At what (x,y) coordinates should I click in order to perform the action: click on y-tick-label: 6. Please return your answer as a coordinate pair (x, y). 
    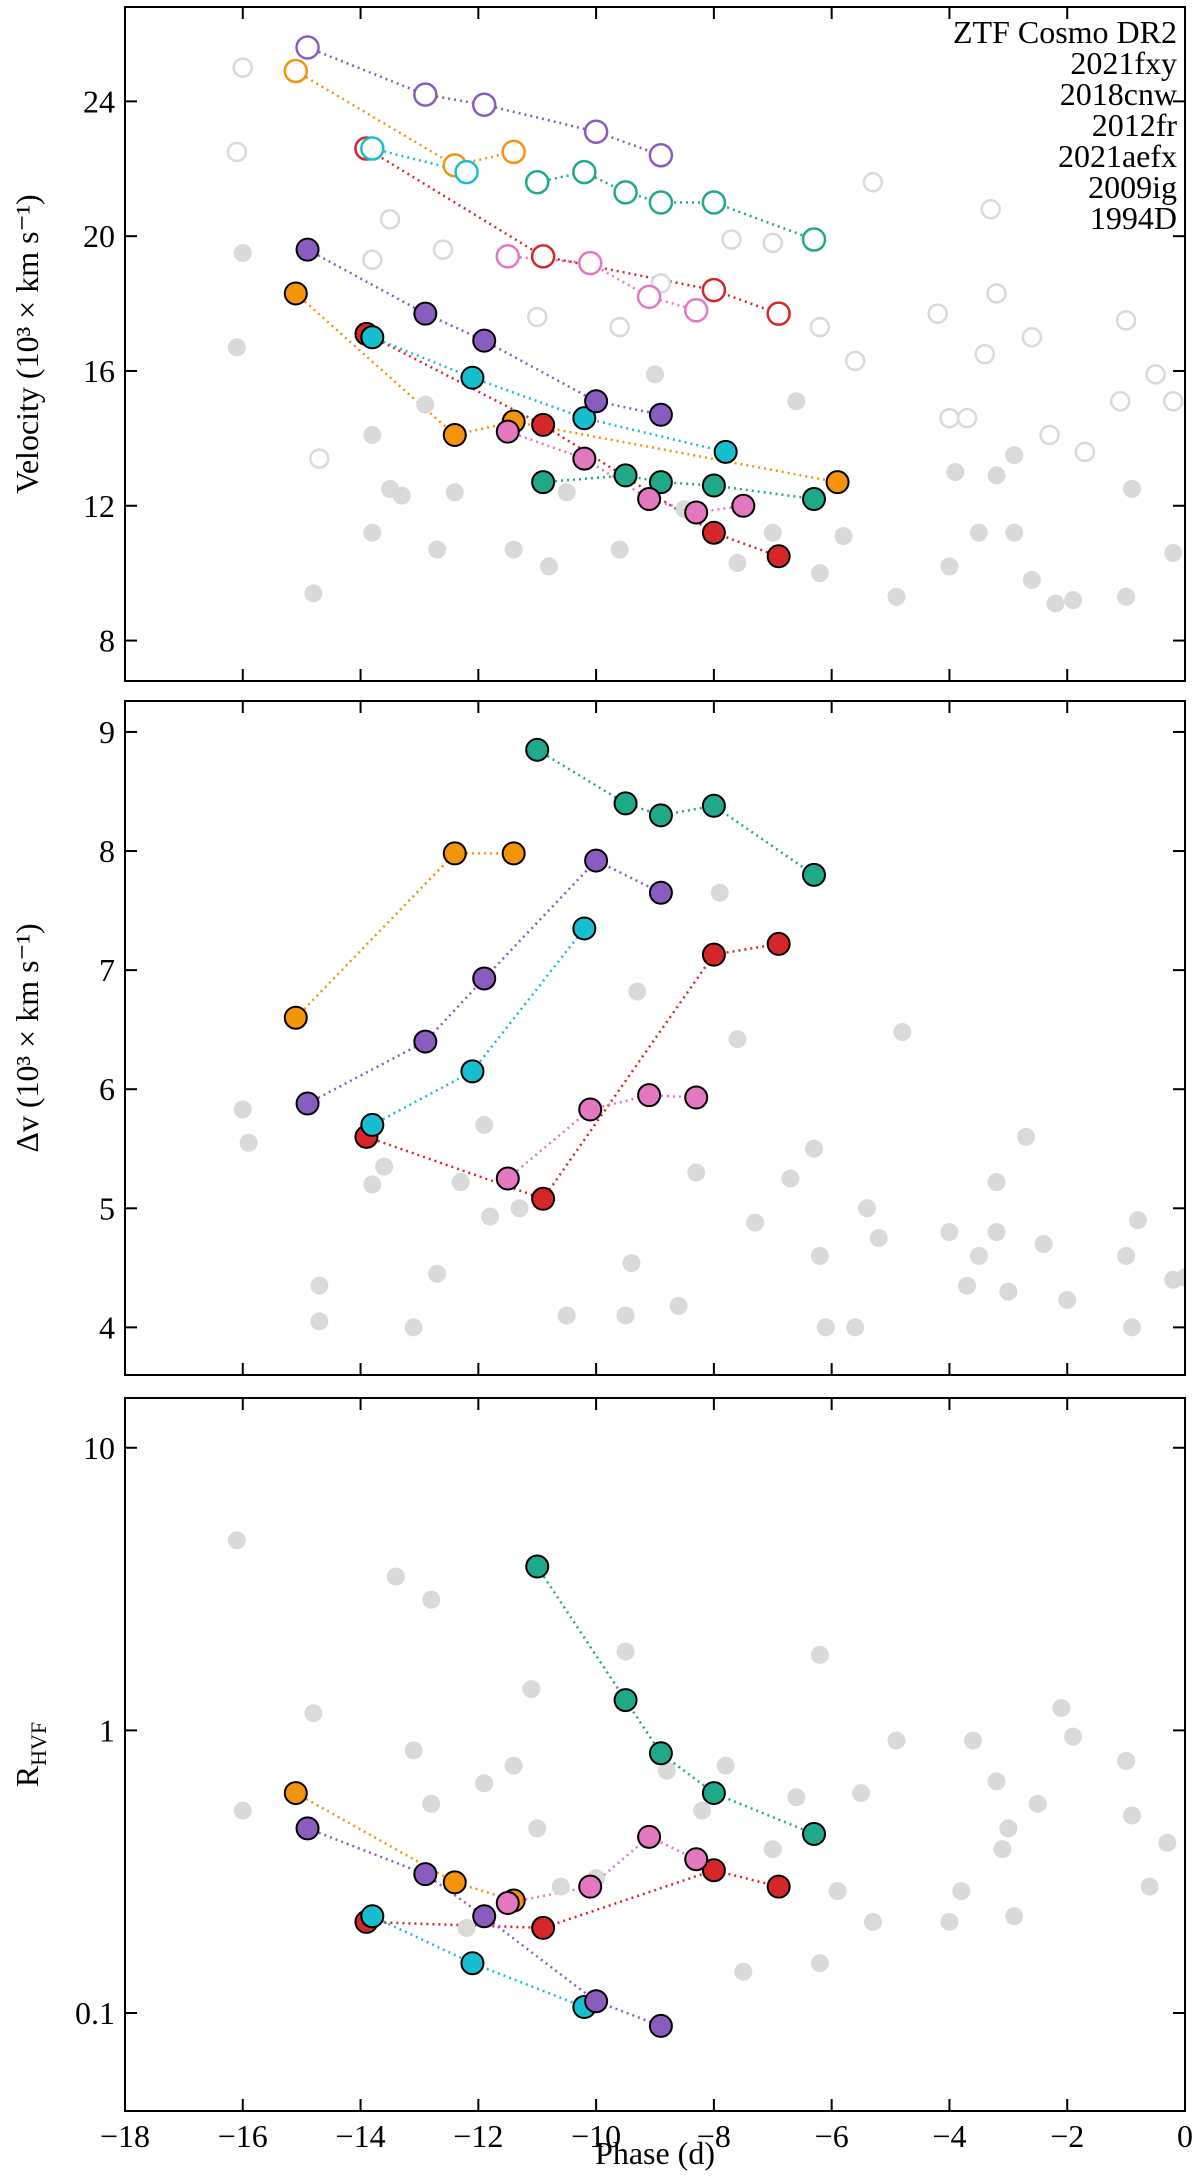
    Looking at the image, I should click on (107, 1089).